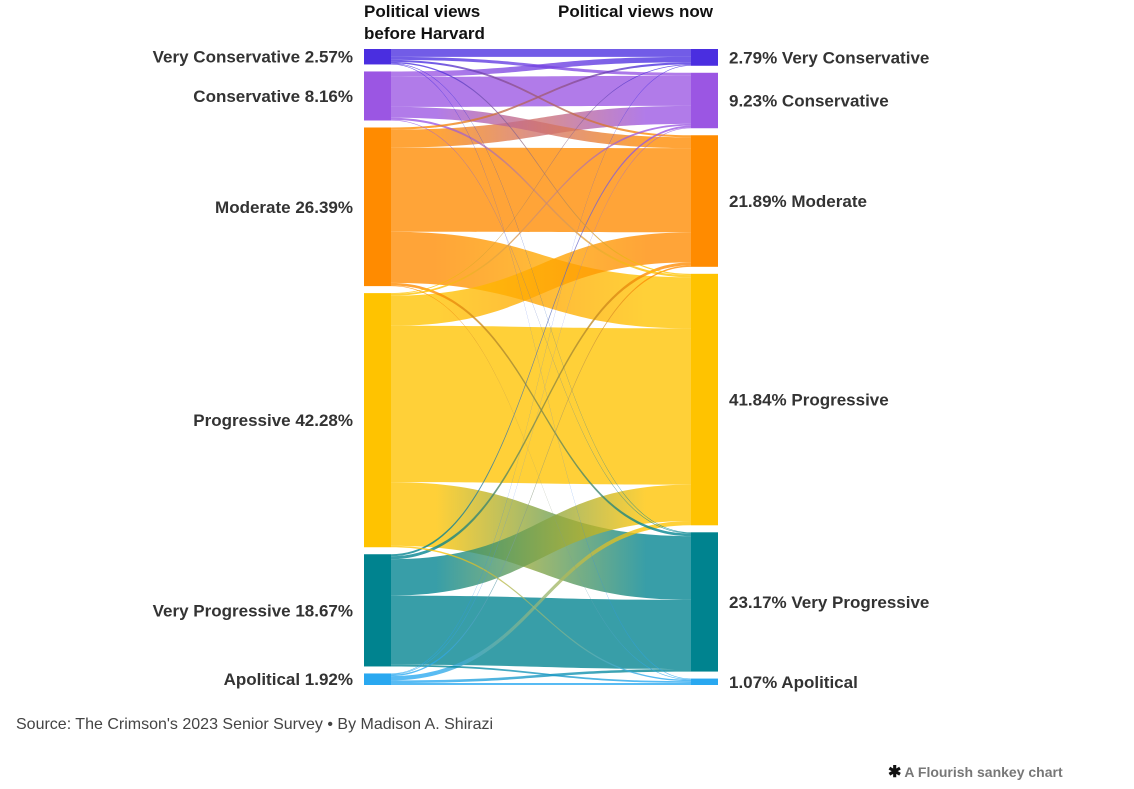 The height and width of the screenshot is (789, 1134). Describe the element at coordinates (829, 602) in the screenshot. I see `right-label-very-progressive: 23.17% Very Progressive` at that location.